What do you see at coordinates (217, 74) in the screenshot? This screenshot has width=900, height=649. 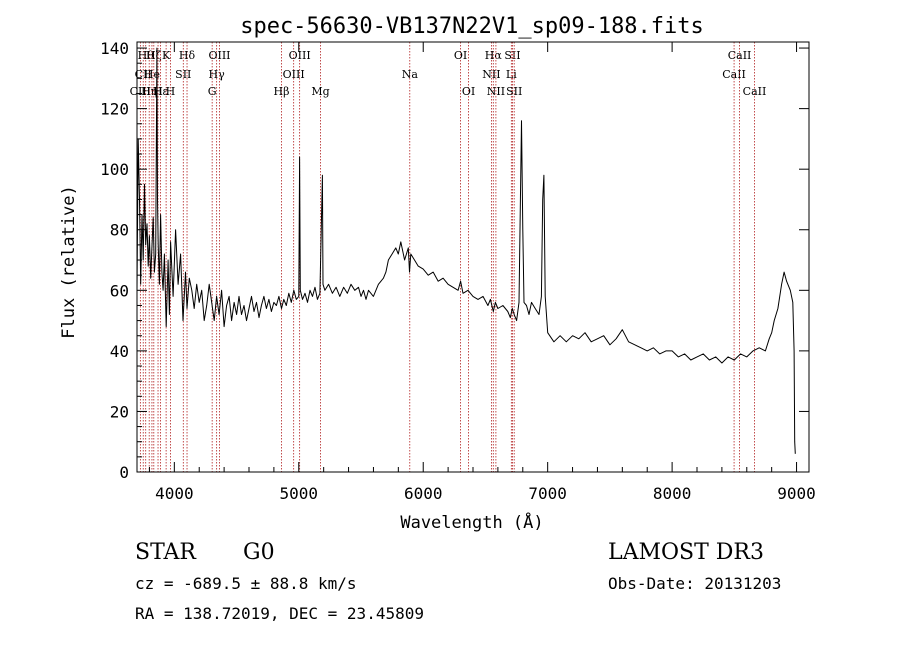 I see `marker-label-13: Hγ` at bounding box center [217, 74].